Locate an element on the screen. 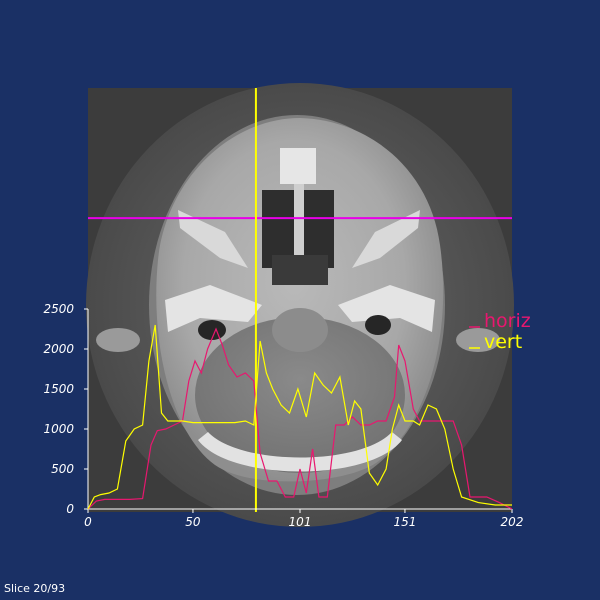 Image resolution: width=600 pixels, height=600 pixels. mastoid-right is located at coordinates (378, 325).